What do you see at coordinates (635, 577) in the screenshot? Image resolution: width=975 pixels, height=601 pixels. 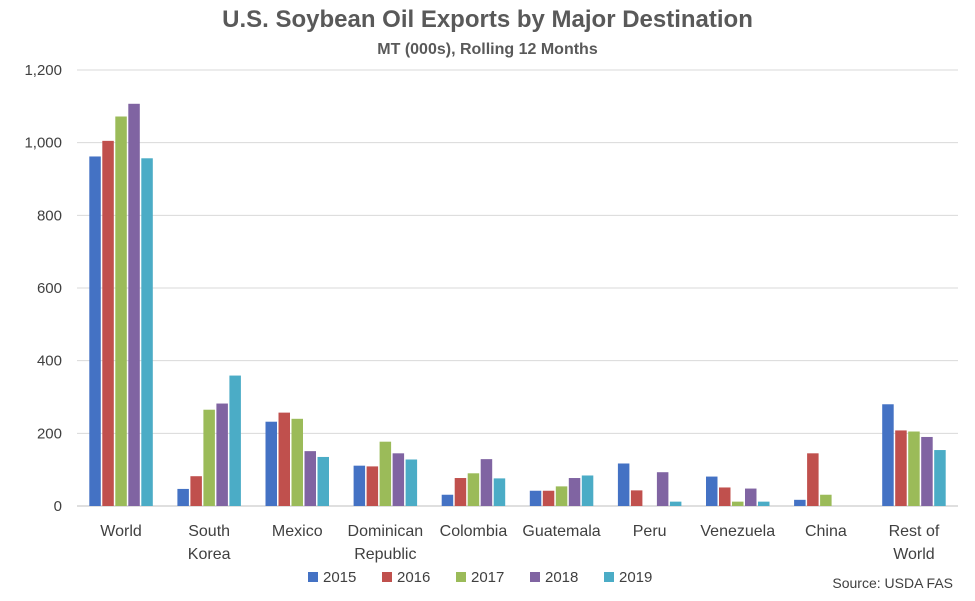 I see `legend-label: 2019` at bounding box center [635, 577].